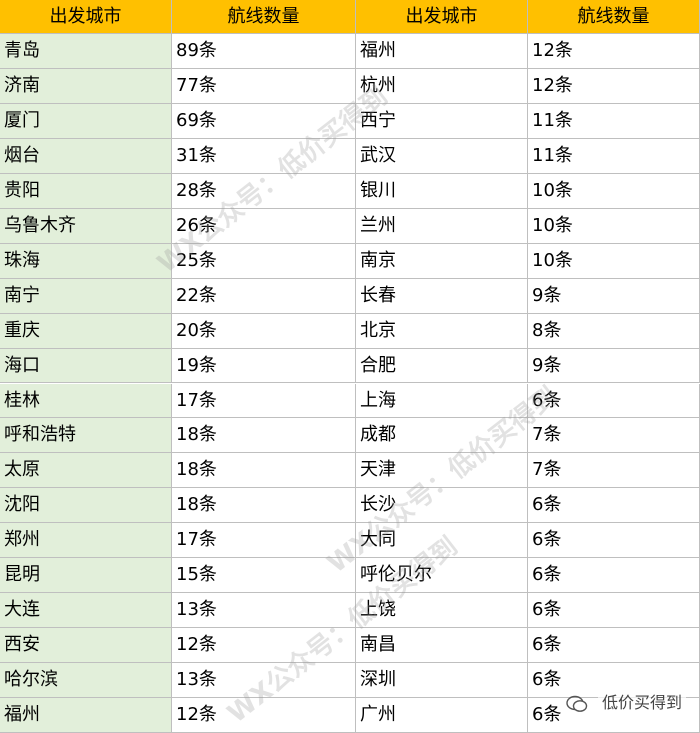 The height and width of the screenshot is (733, 700). I want to click on city: 上海, so click(442, 401).